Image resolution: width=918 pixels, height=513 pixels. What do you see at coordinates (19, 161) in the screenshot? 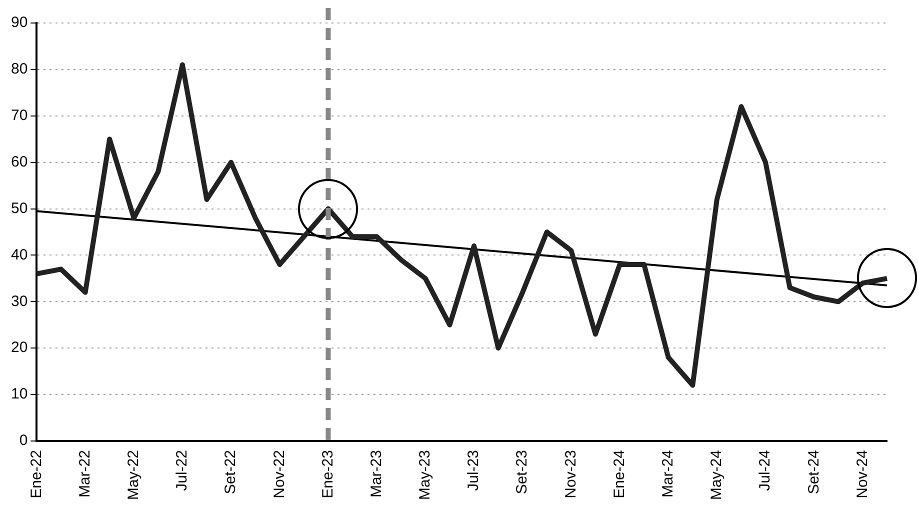
I see `y-tick-label: 60` at bounding box center [19, 161].